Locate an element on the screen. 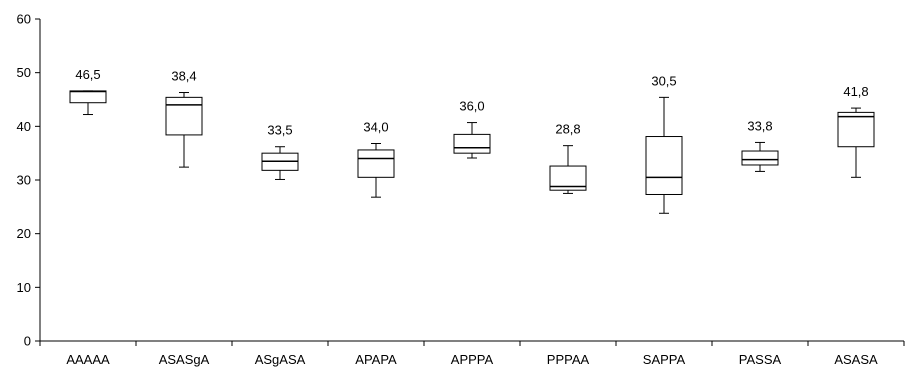 This screenshot has height=368, width=914. median-value-label: 28,8 is located at coordinates (567, 129).